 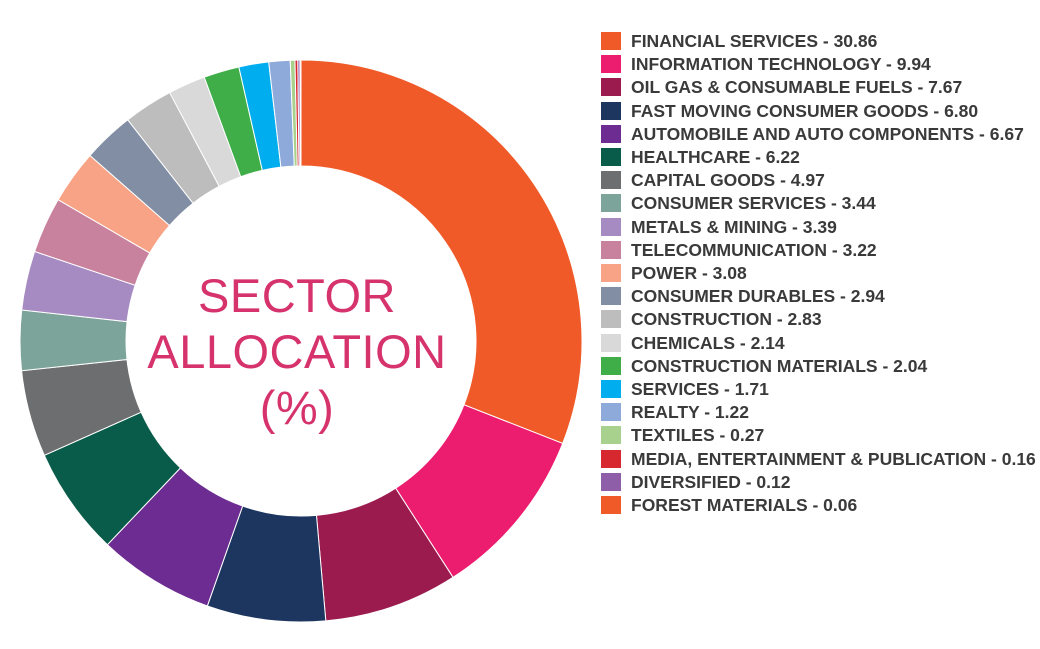 What do you see at coordinates (779, 365) in the screenshot?
I see `legend-label: CONSTRUCTION MATERIALS - 2.04` at bounding box center [779, 365].